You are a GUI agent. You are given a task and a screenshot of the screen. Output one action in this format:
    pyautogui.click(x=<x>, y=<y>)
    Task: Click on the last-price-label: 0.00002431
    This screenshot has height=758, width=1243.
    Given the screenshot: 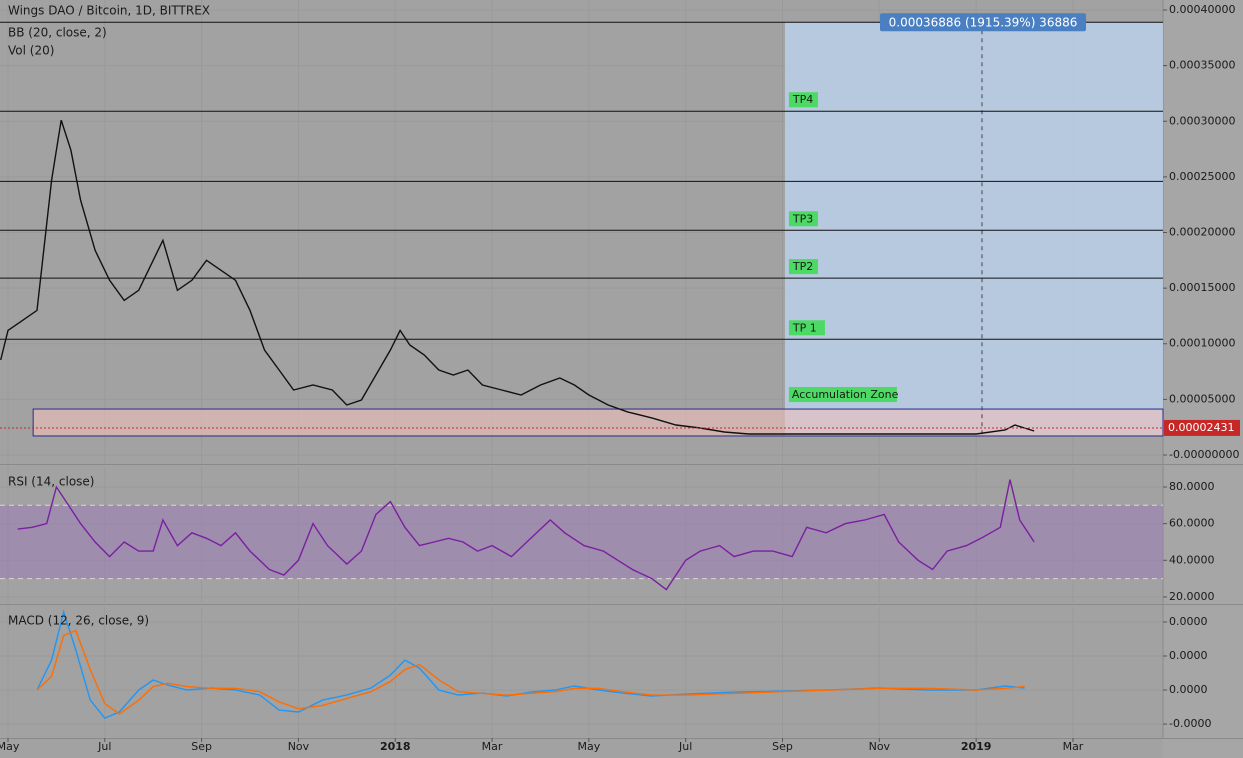 What is the action you would take?
    pyautogui.click(x=1201, y=427)
    